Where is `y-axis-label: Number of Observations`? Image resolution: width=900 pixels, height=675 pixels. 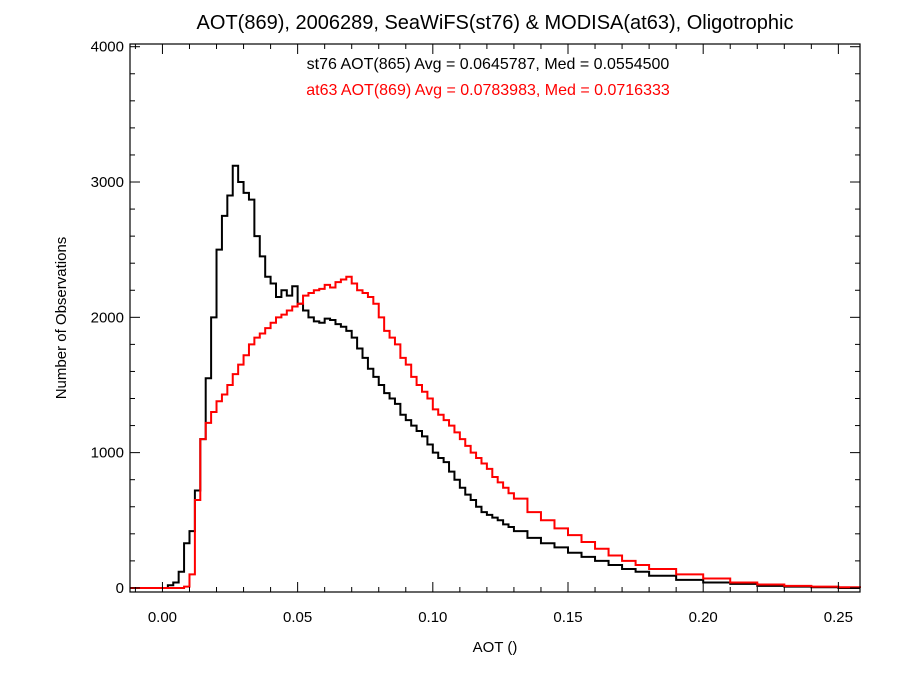 y-axis-label: Number of Observations is located at coordinates (61, 318).